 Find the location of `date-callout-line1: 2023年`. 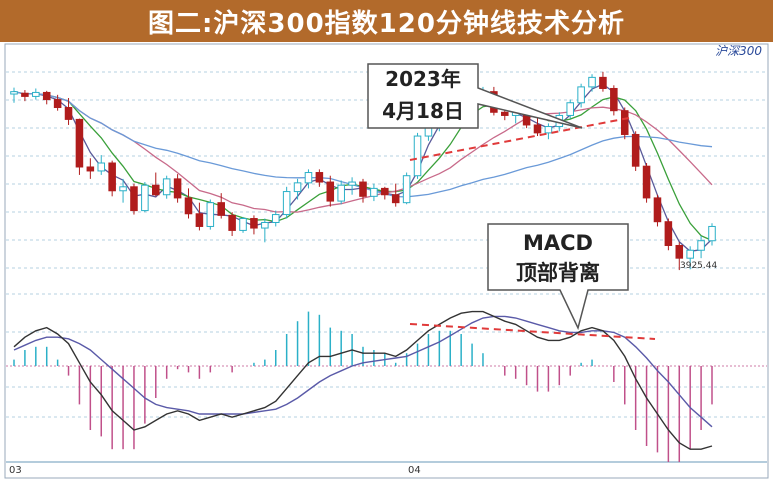

date-callout-line1: 2023年 is located at coordinates (423, 79).